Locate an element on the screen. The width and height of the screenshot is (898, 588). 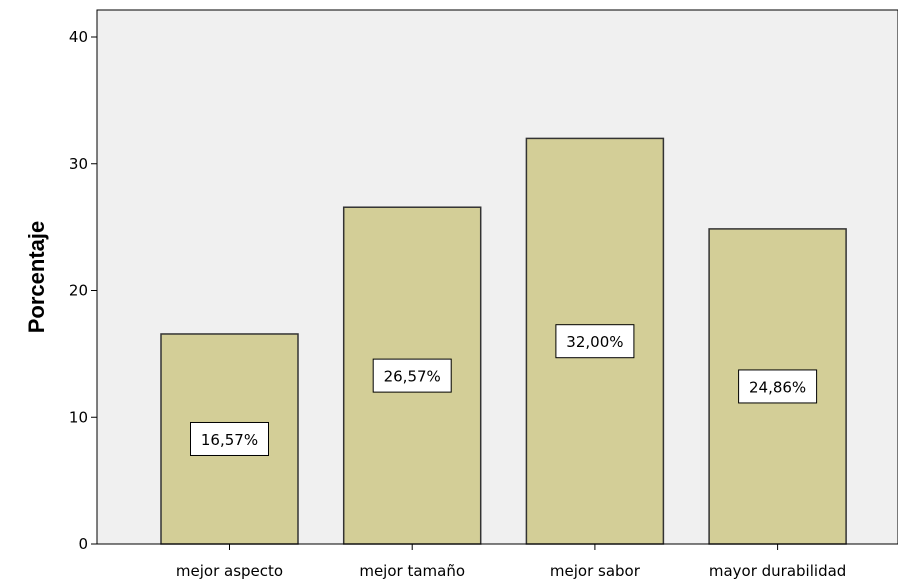
y-tick-label: 20 is located at coordinates (78, 291).